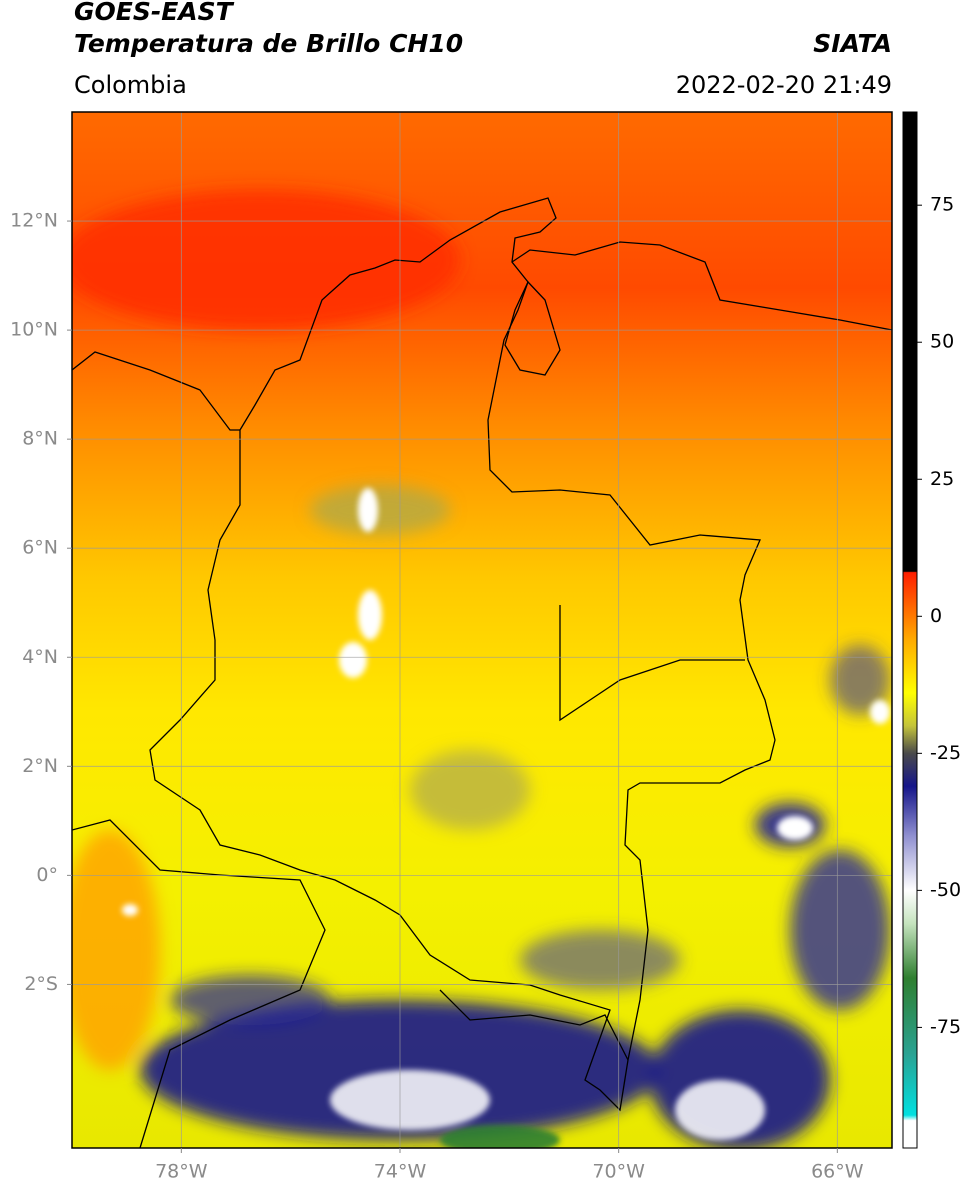 Image resolution: width=966 pixels, height=1194 pixels. What do you see at coordinates (40, 657) in the screenshot?
I see `y-tick-label: 4°N` at bounding box center [40, 657].